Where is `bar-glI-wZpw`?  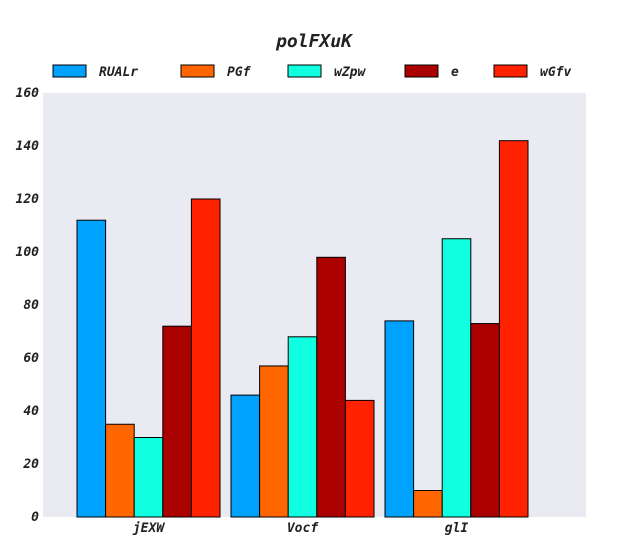
bar-glI-wZpw is located at coordinates (456, 378).